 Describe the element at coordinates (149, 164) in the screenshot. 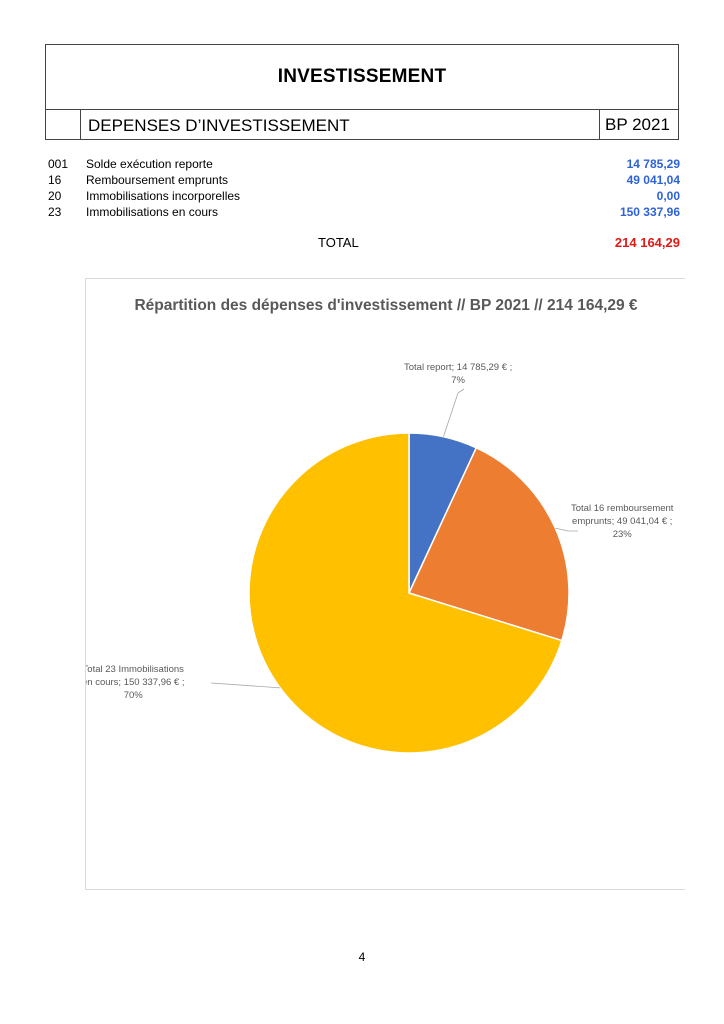

I see `row-label: Solde exécution reporte` at that location.